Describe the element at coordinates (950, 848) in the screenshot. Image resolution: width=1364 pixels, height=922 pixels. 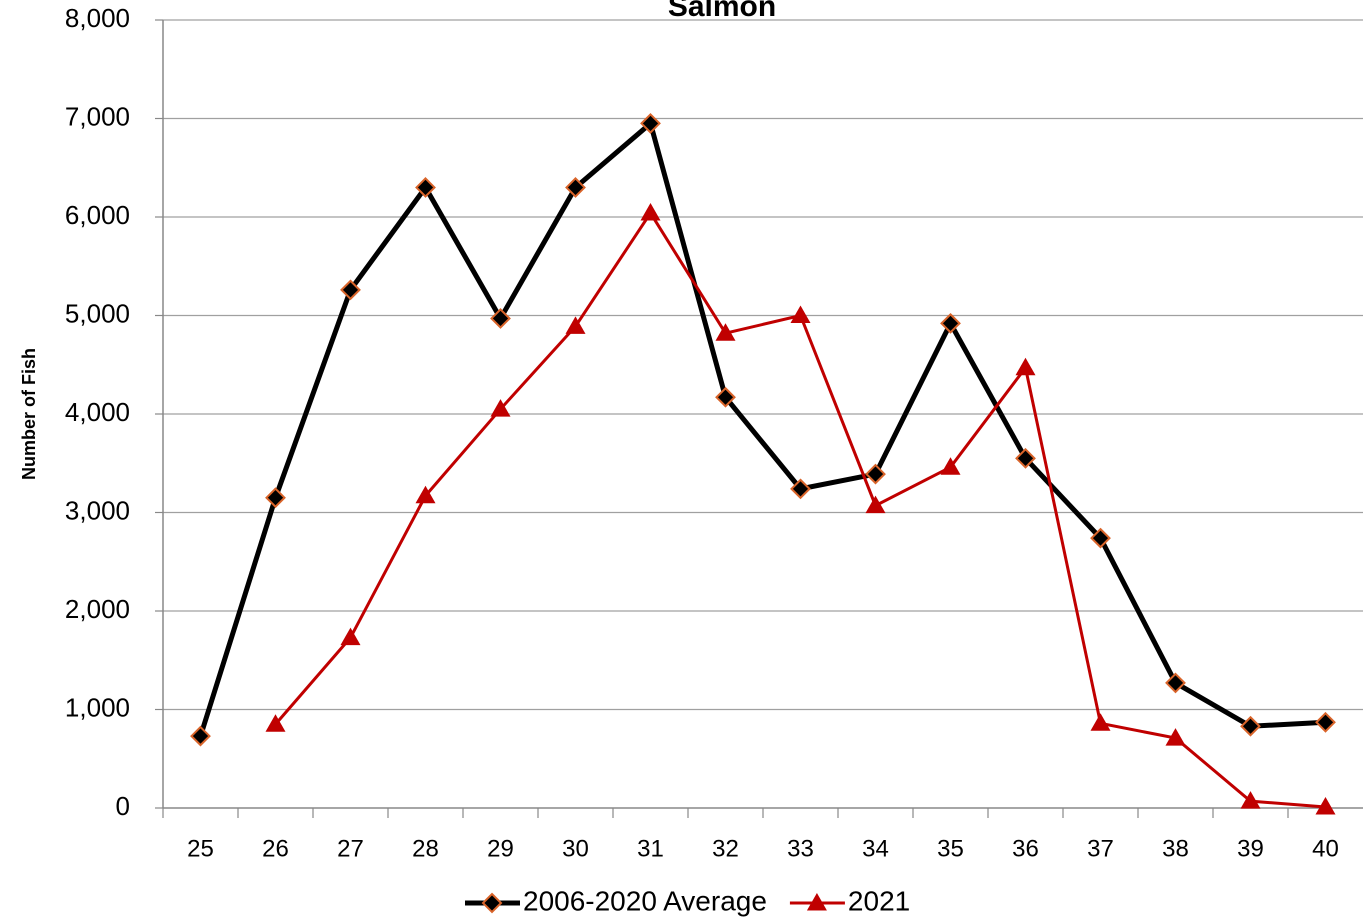
I see `x-tick-label: 35` at that location.